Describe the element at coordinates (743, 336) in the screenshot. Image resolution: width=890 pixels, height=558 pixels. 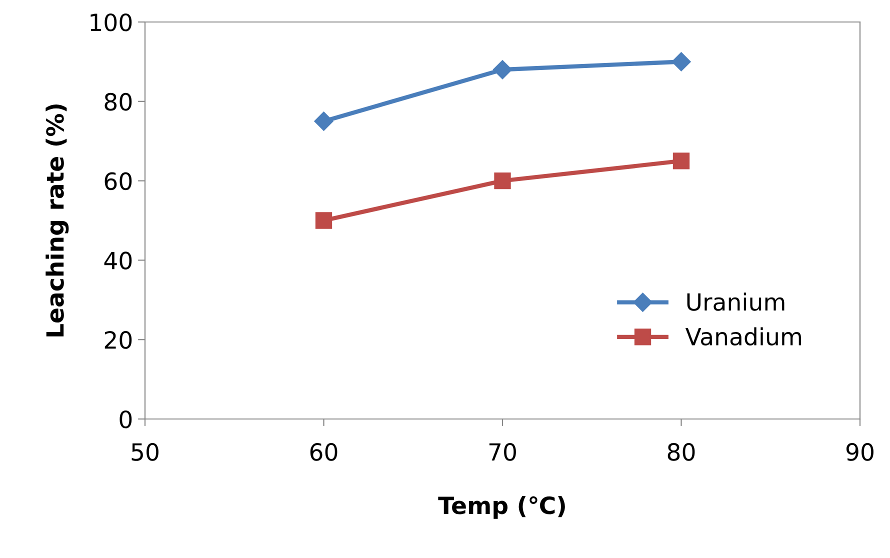
I see `legend-label: Vanadium` at that location.